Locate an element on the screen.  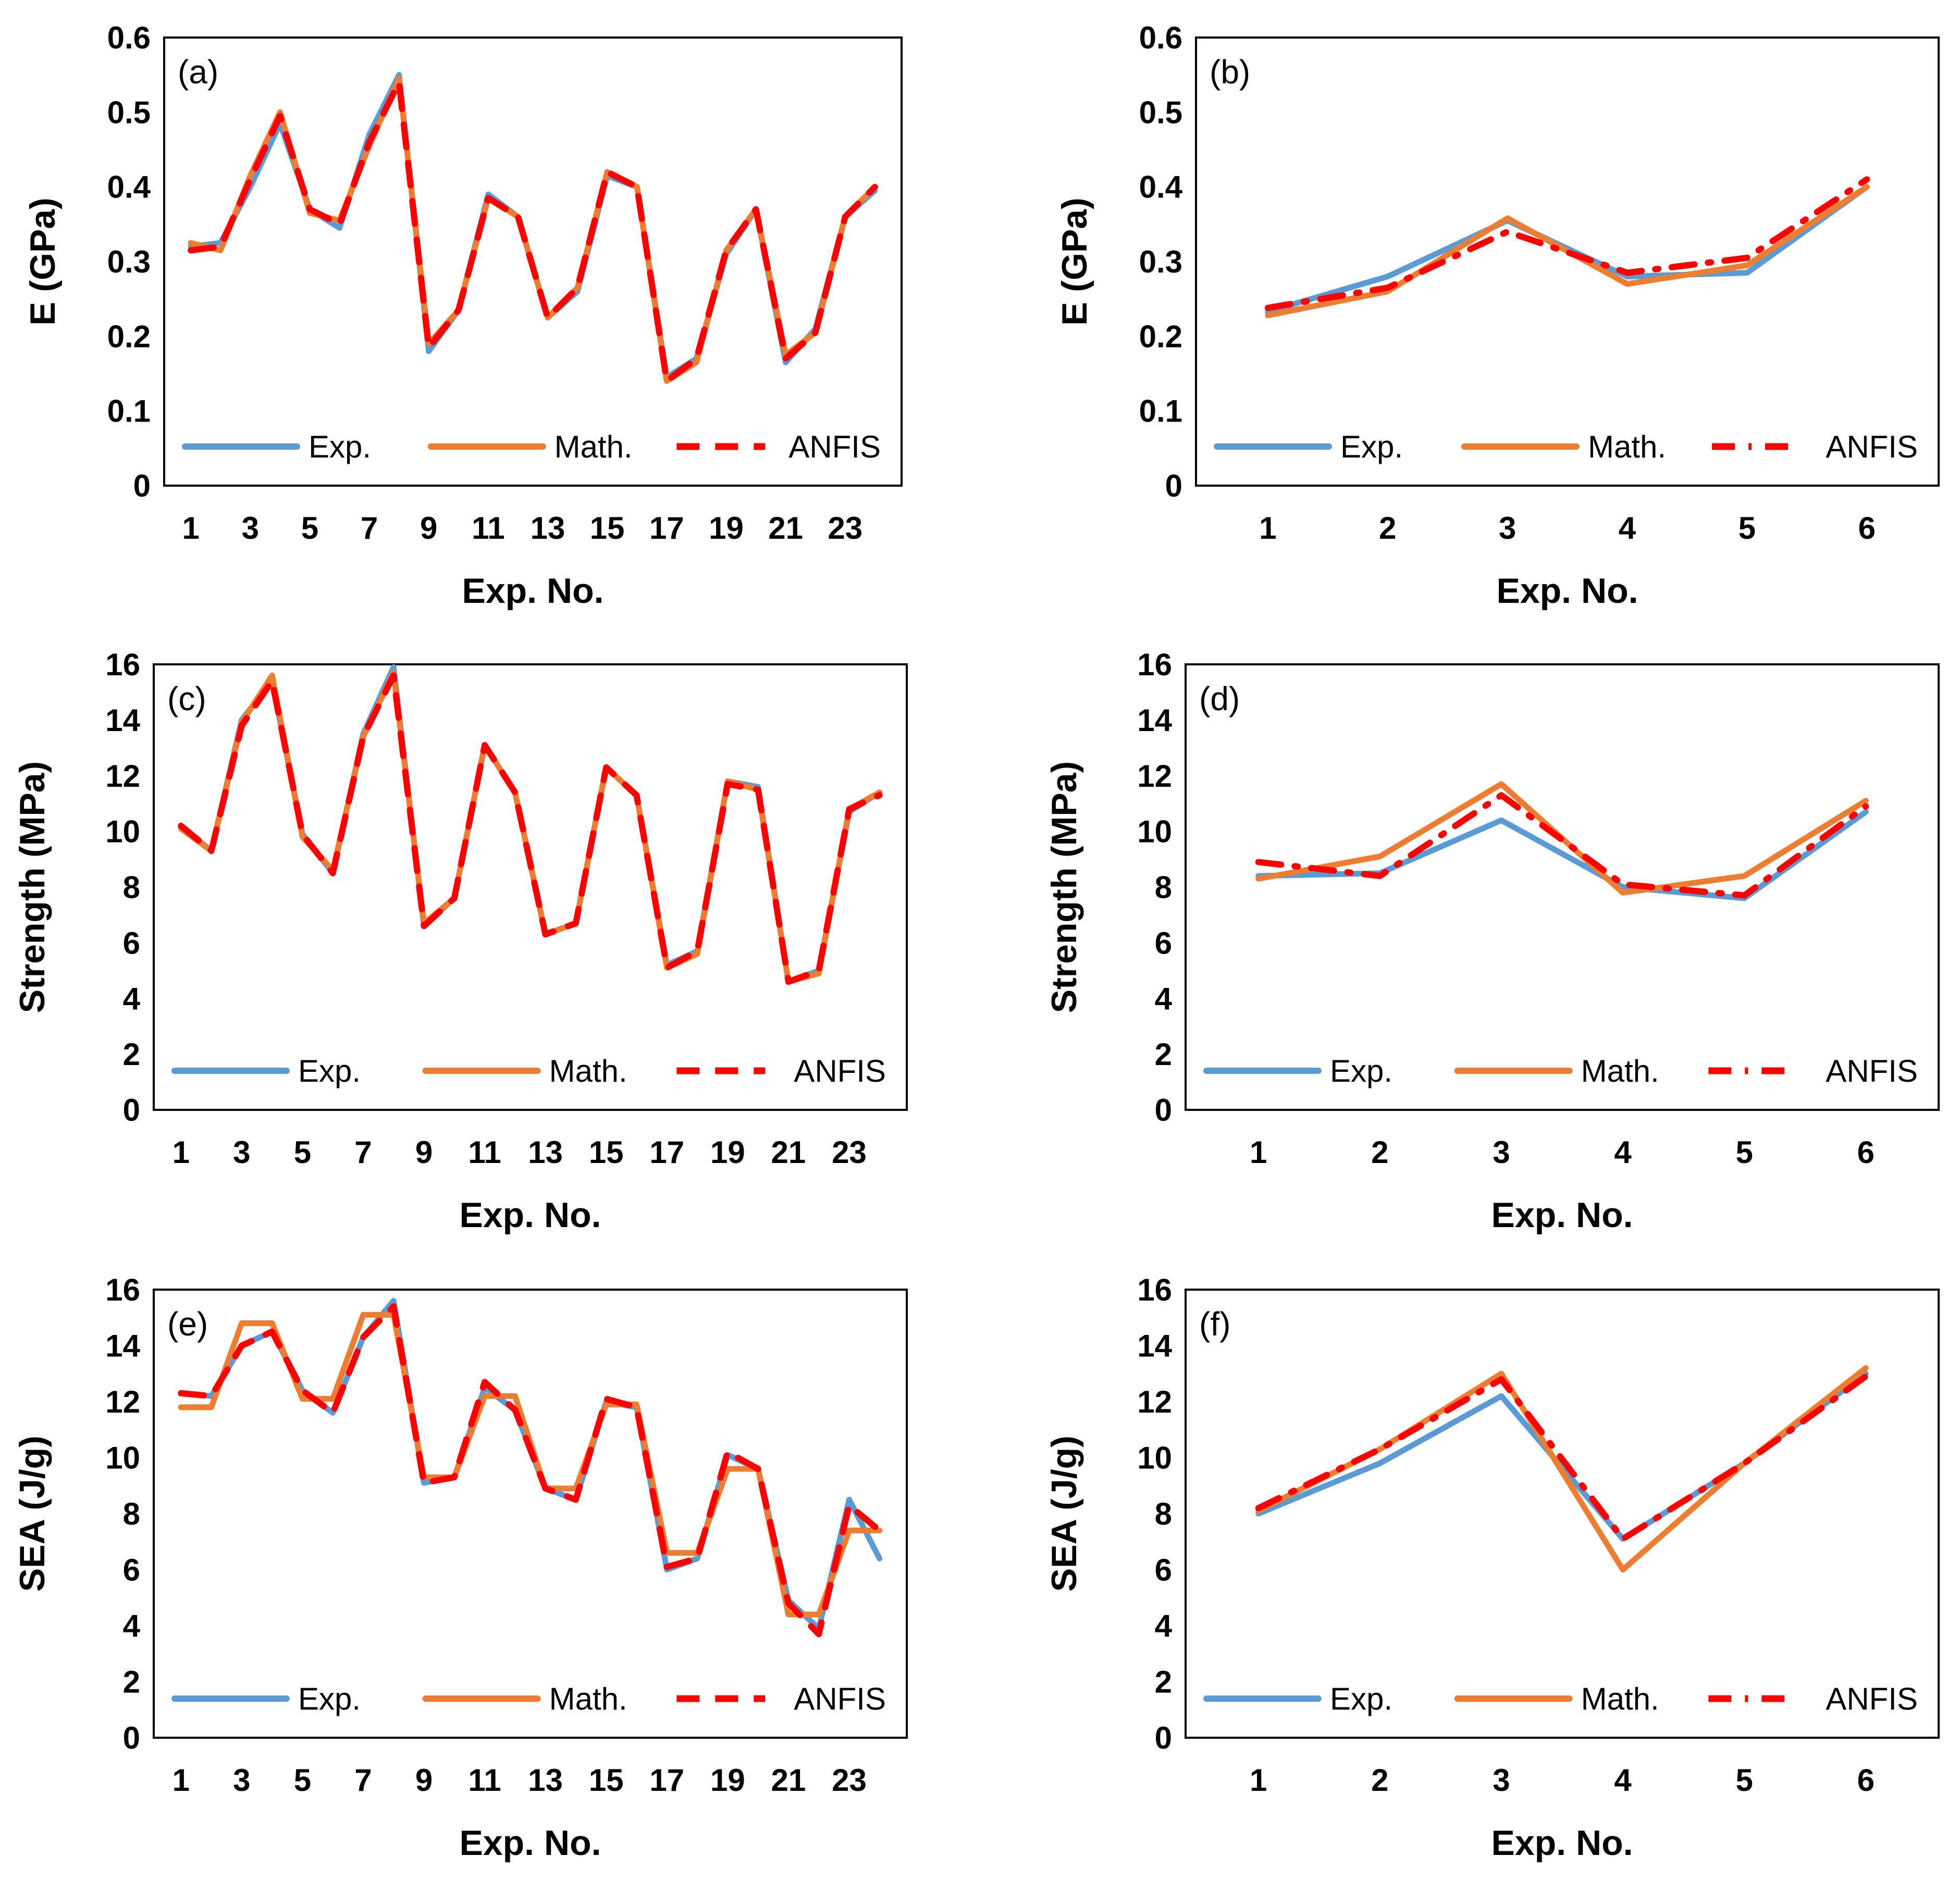
x-tick-label: 4 is located at coordinates (1623, 1780).